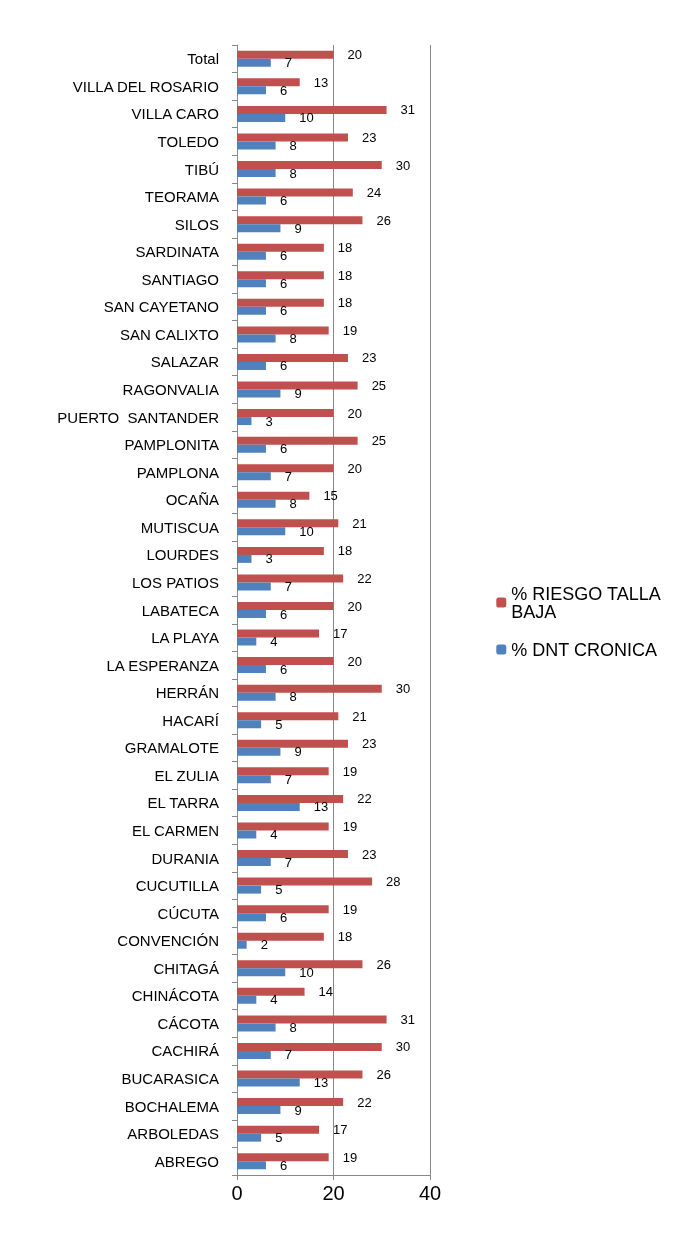  Describe the element at coordinates (180, 610) in the screenshot. I see `y-tick-label: LABATECA` at that location.